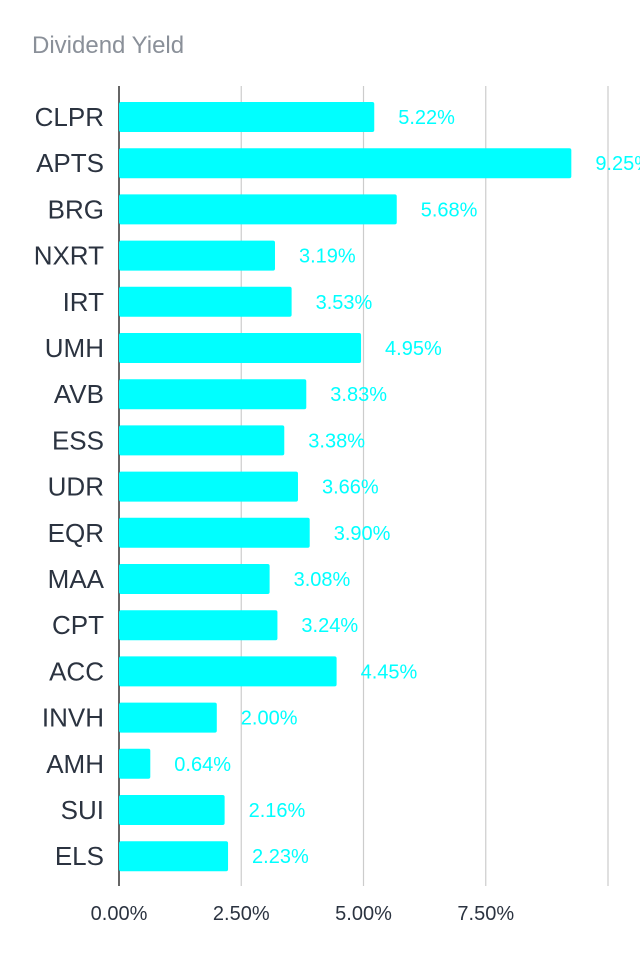  I want to click on x-tick-label: 0.00%, so click(119, 914).